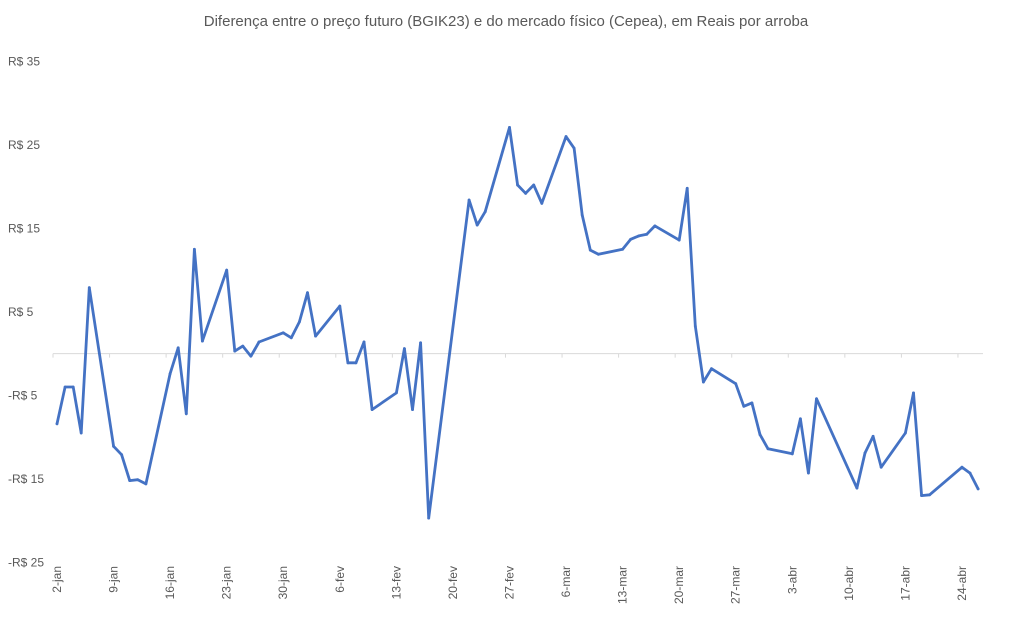 The image size is (1013, 630). I want to click on x-tick-label: 27-fev, so click(509, 582).